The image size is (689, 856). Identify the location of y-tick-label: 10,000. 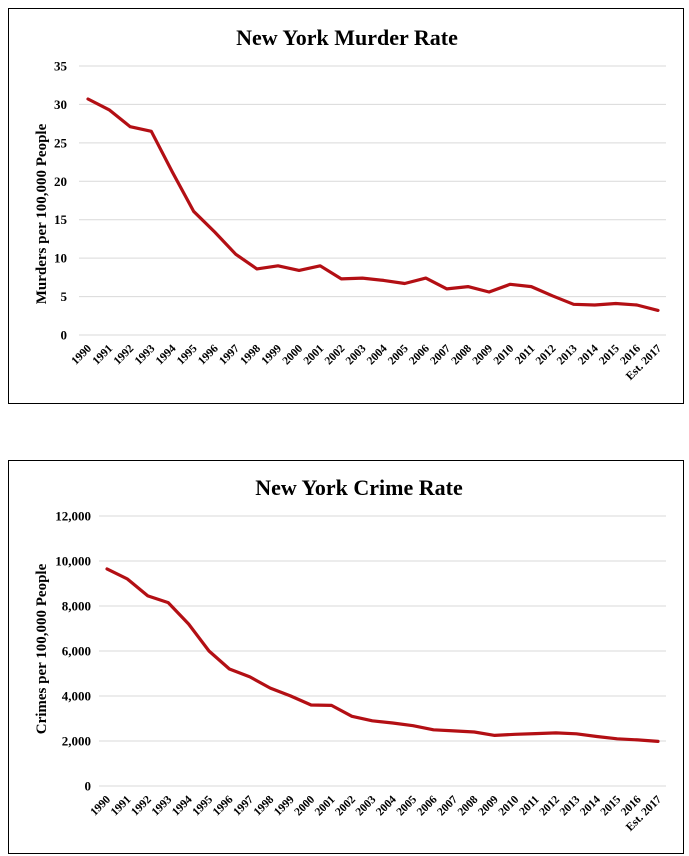
(73, 561).